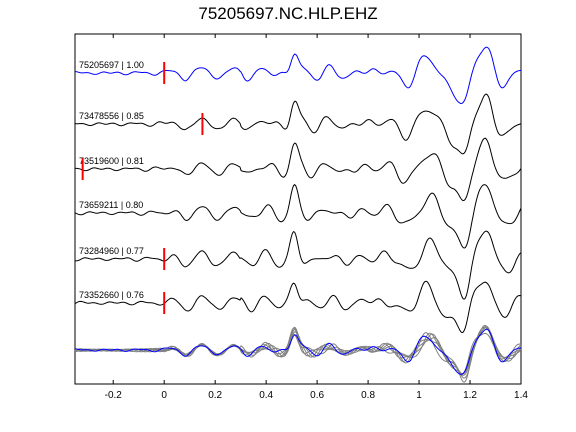 This screenshot has height=432, width=576. Describe the element at coordinates (419, 395) in the screenshot. I see `x-tick-label: 1` at that location.